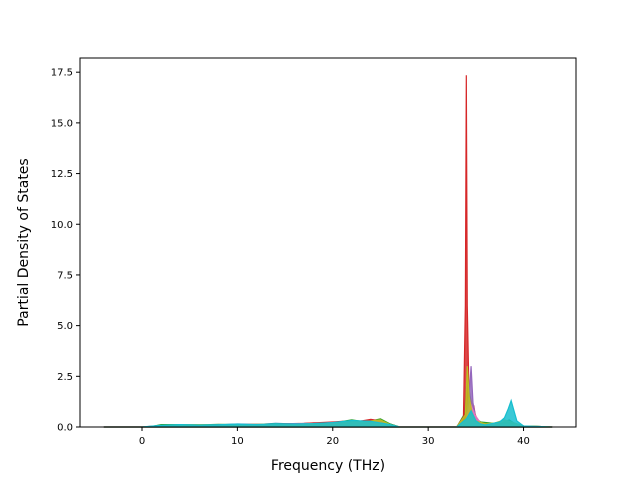  Describe the element at coordinates (65, 326) in the screenshot. I see `y-tick-label: 5.0` at that location.